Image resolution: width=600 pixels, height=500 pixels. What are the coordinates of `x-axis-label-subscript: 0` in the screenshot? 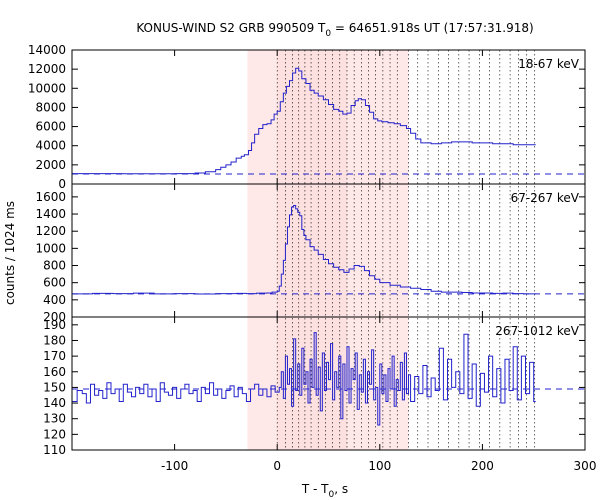 It's located at (332, 495).